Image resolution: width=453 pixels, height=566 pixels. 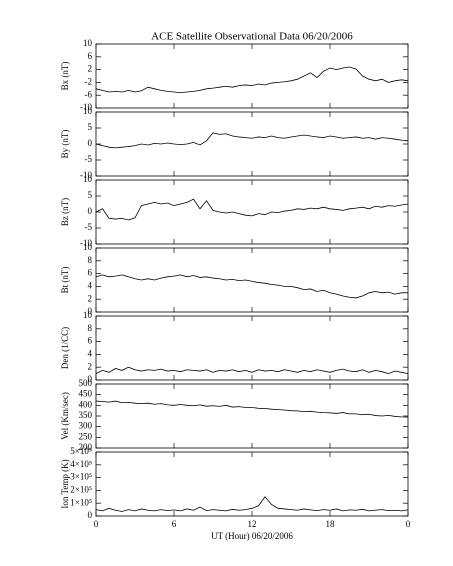 I want to click on y-tick-label: 3×10⁵, so click(x=81, y=477).